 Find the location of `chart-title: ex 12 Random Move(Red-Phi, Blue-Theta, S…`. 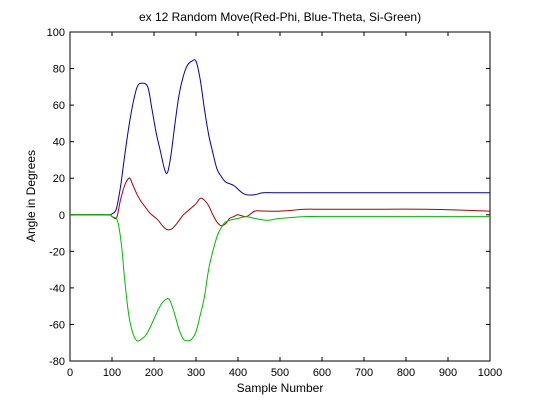

chart-title: ex 12 Random Move(Red-Phi, Blue-Theta, S… is located at coordinates (280, 17).